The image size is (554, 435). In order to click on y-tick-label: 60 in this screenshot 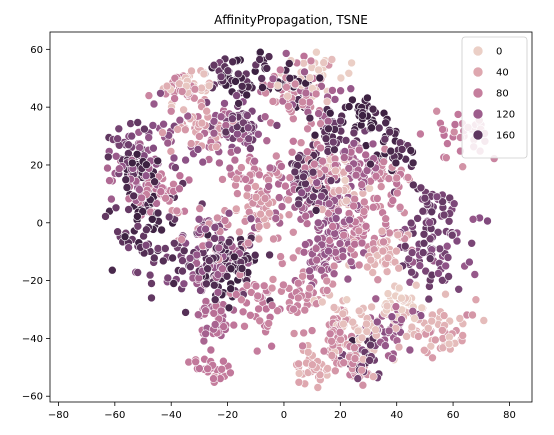, I will do `click(36, 50)`.